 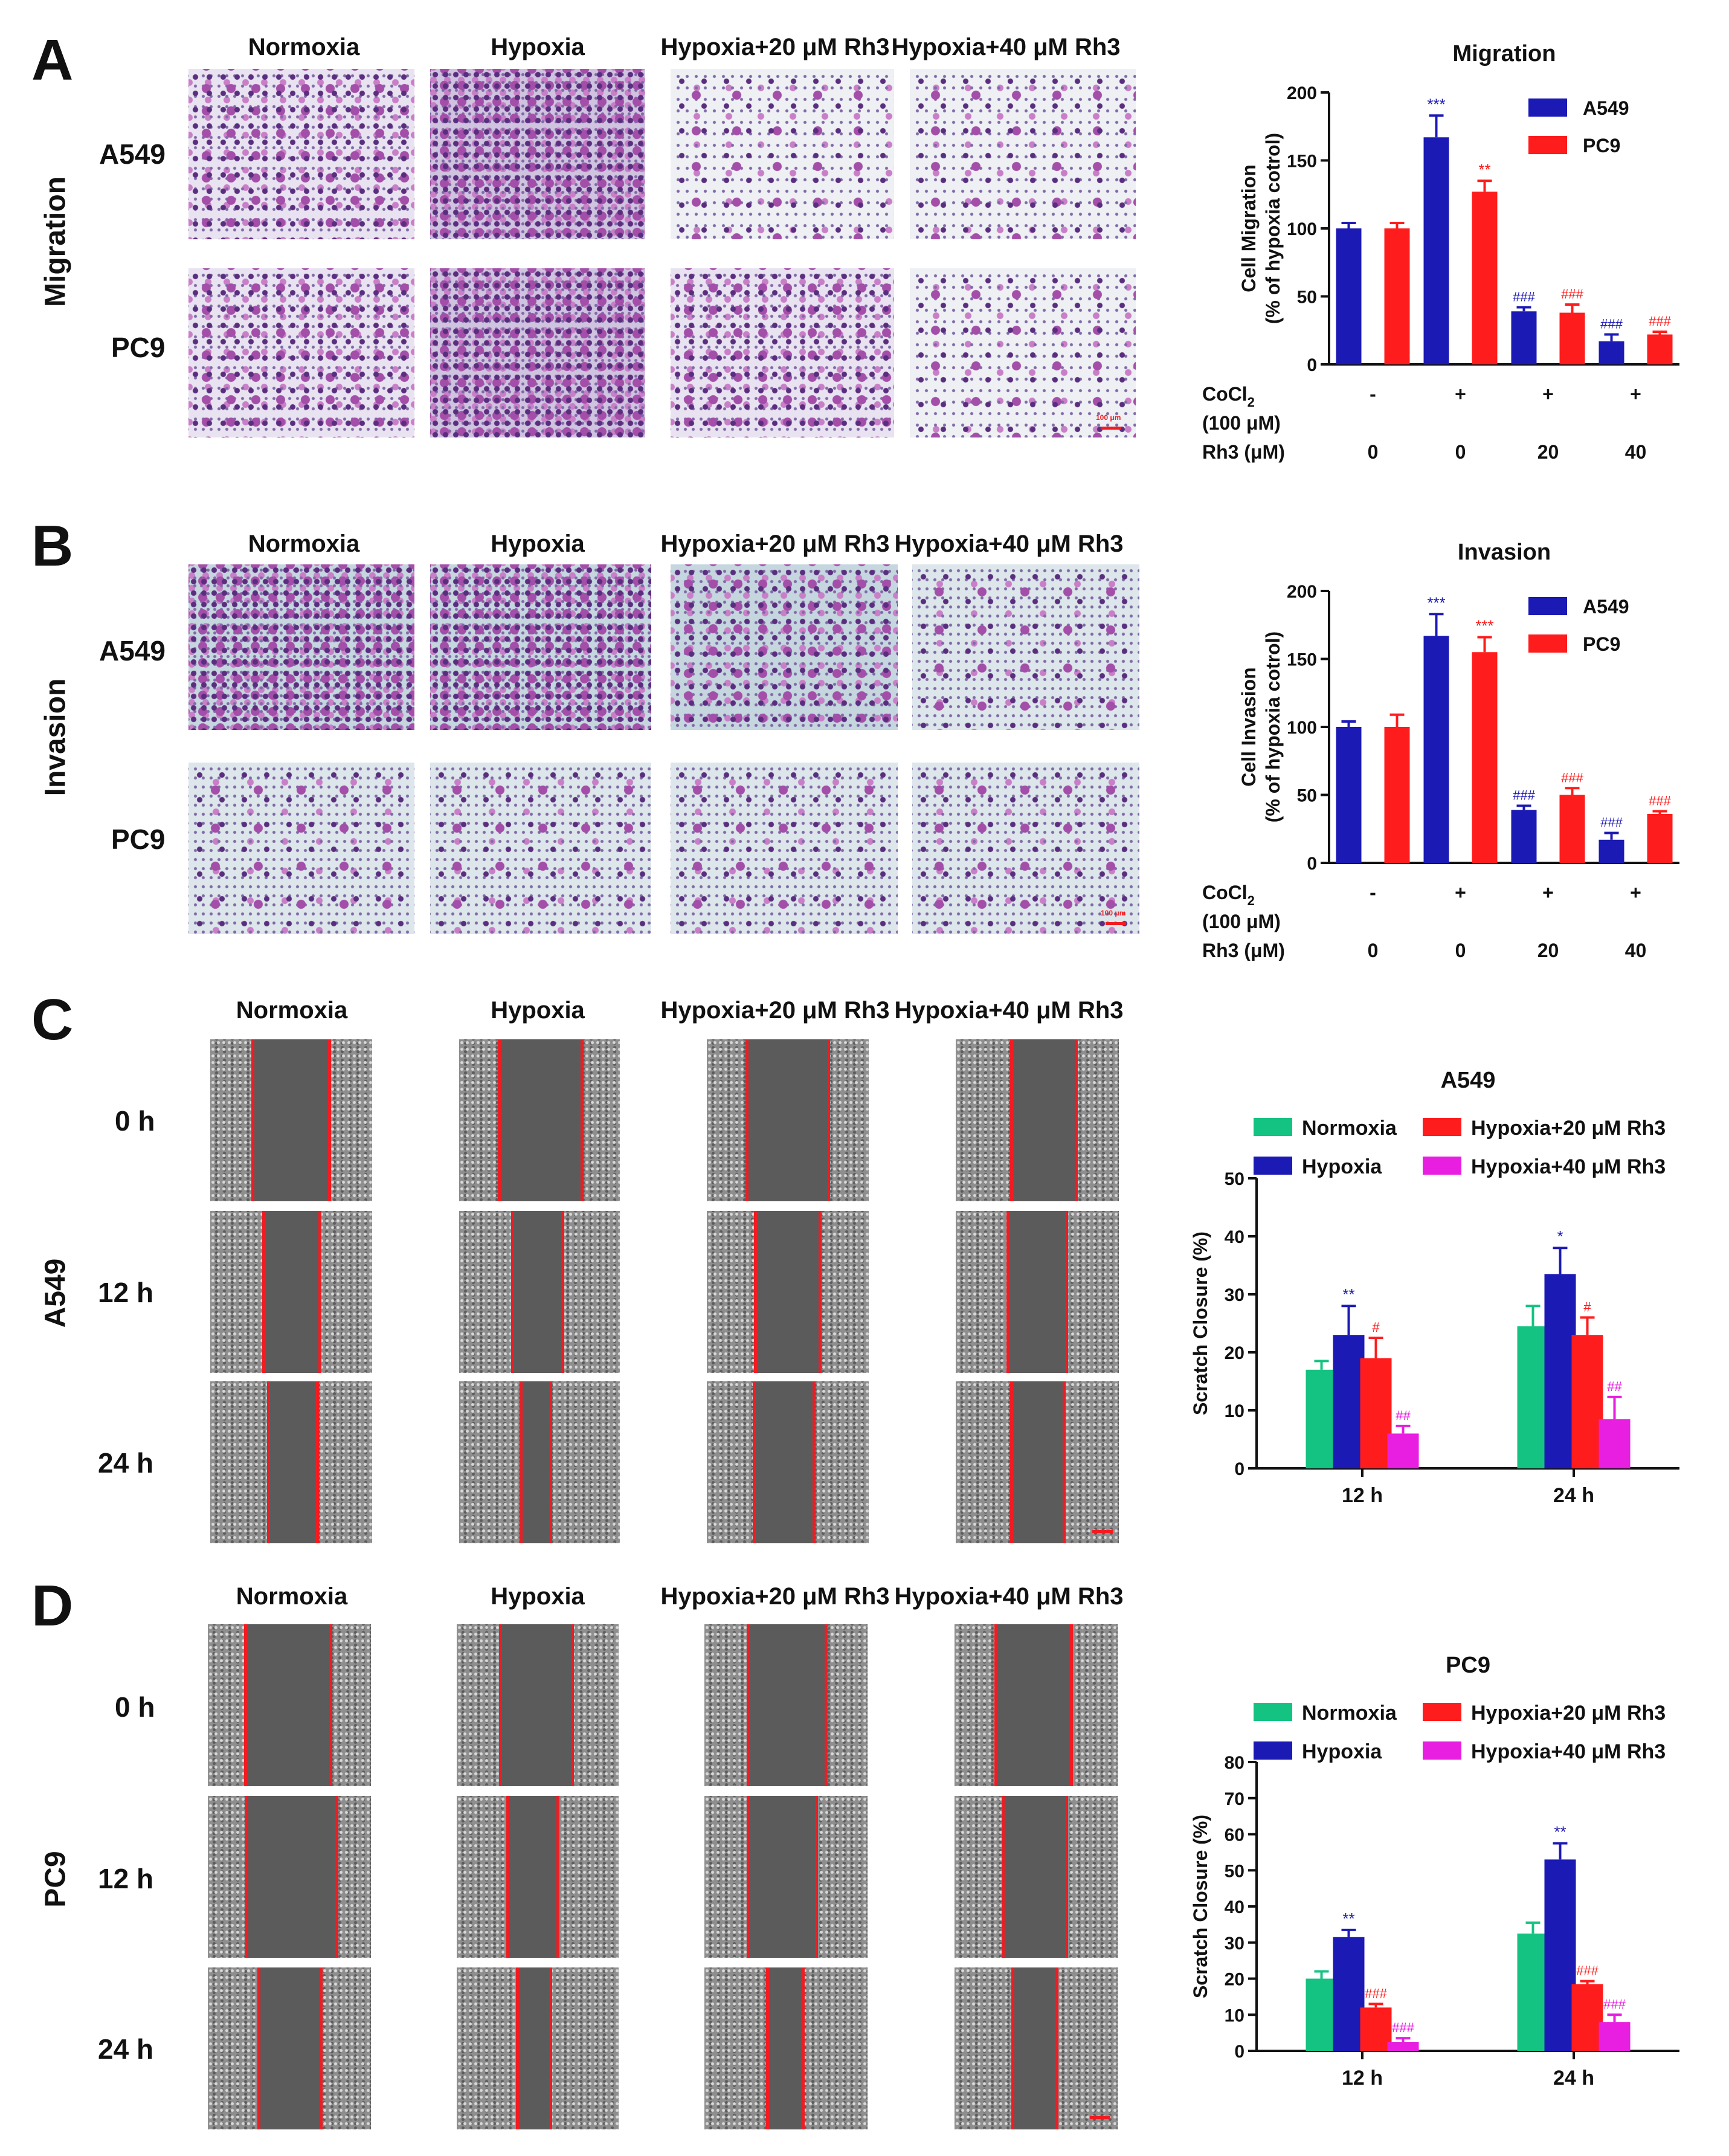 I want to click on scale-bar, so click(x=1100, y=2117).